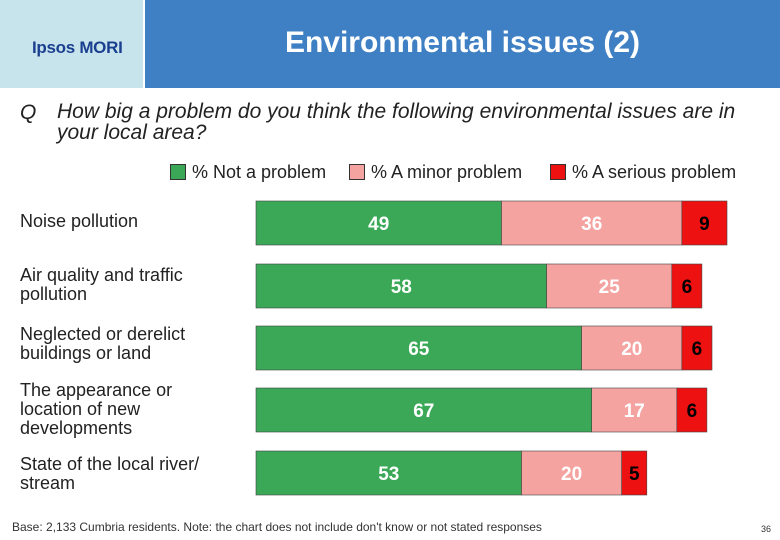 This screenshot has width=780, height=540. I want to click on legend-swatch-not-problem, so click(178, 172).